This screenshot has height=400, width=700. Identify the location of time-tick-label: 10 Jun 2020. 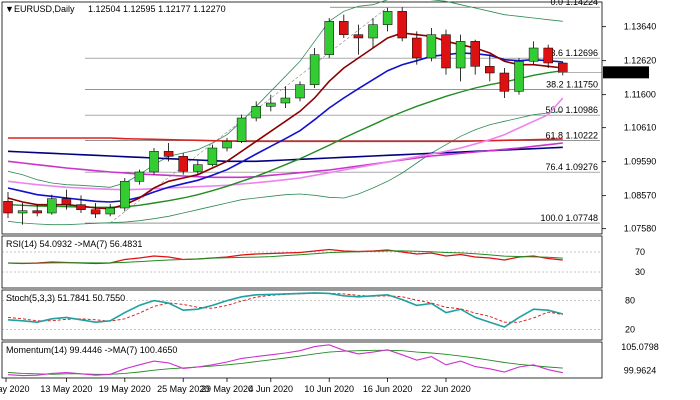
(329, 389).